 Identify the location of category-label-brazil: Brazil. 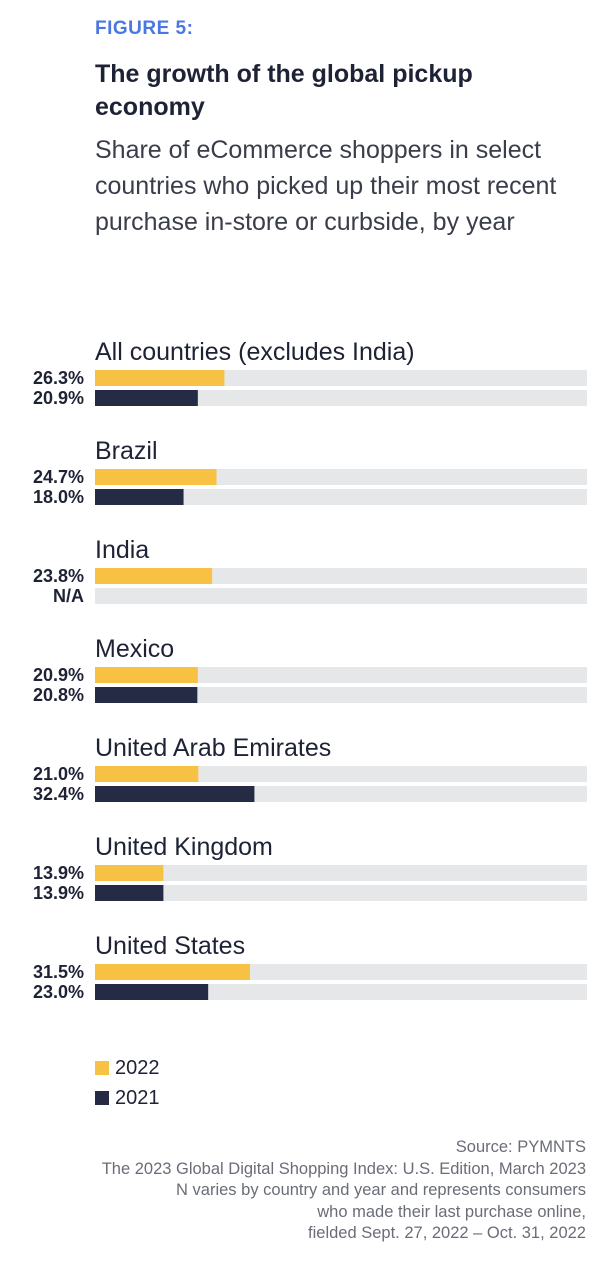
(126, 451).